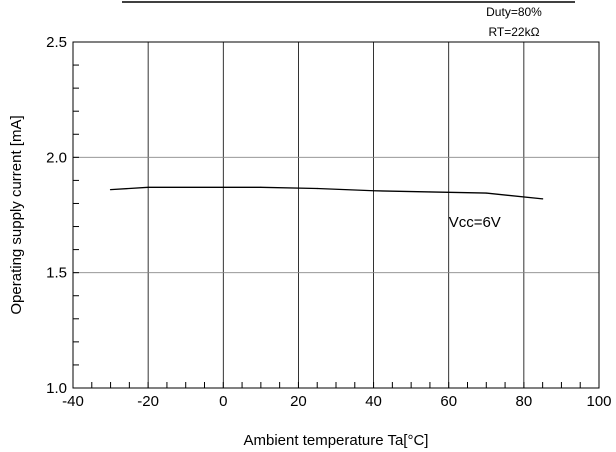 The width and height of the screenshot is (616, 452). I want to click on rt-note: RT=22kΩ, so click(513, 32).